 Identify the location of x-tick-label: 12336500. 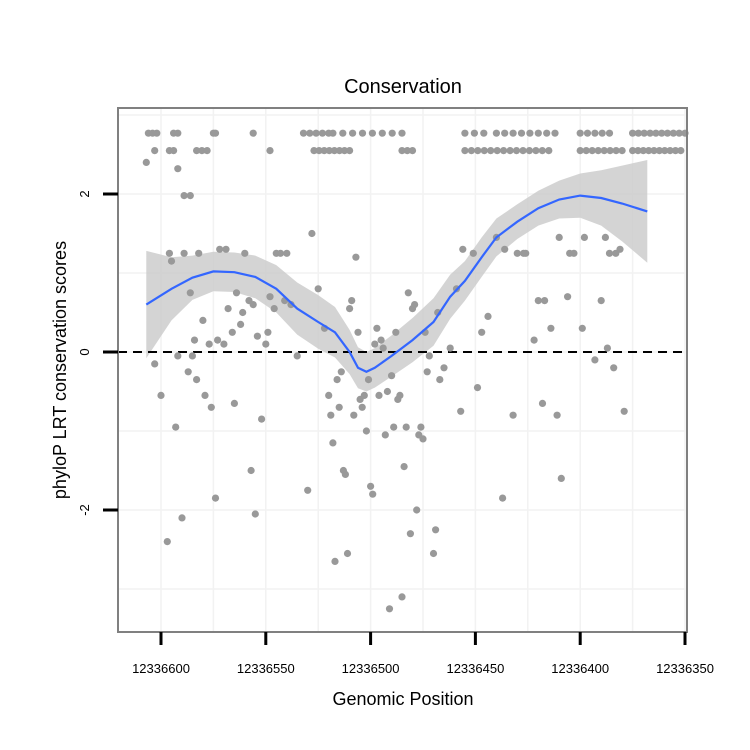
(371, 668).